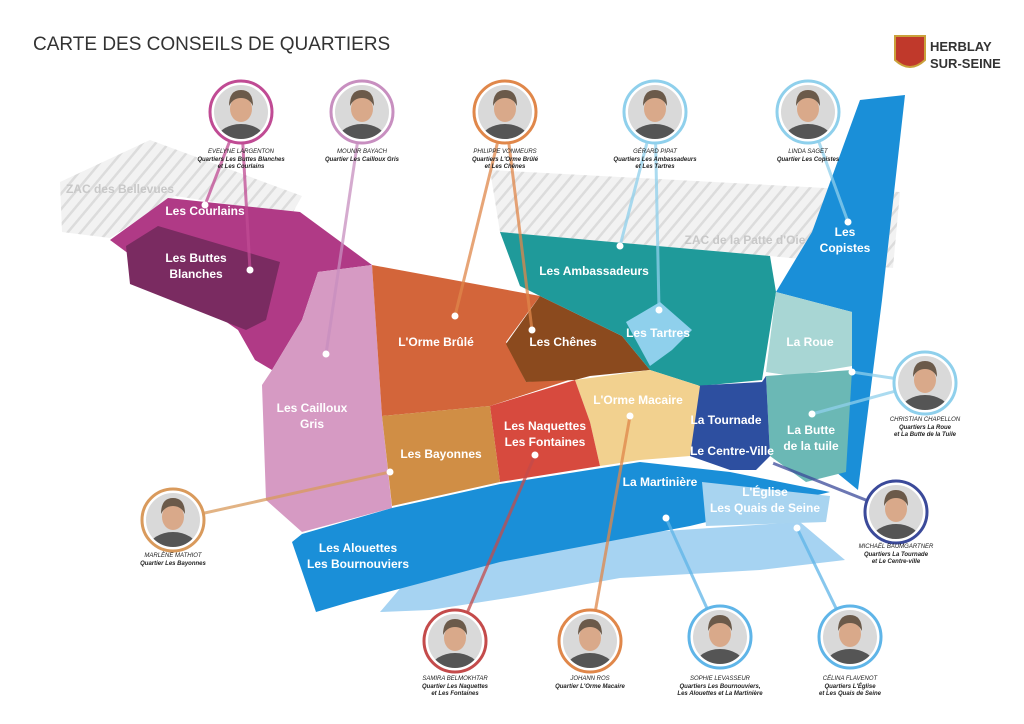 This screenshot has height=724, width=1024. I want to click on person-name: MICHAËL BAUMGARTNER, so click(896, 546).